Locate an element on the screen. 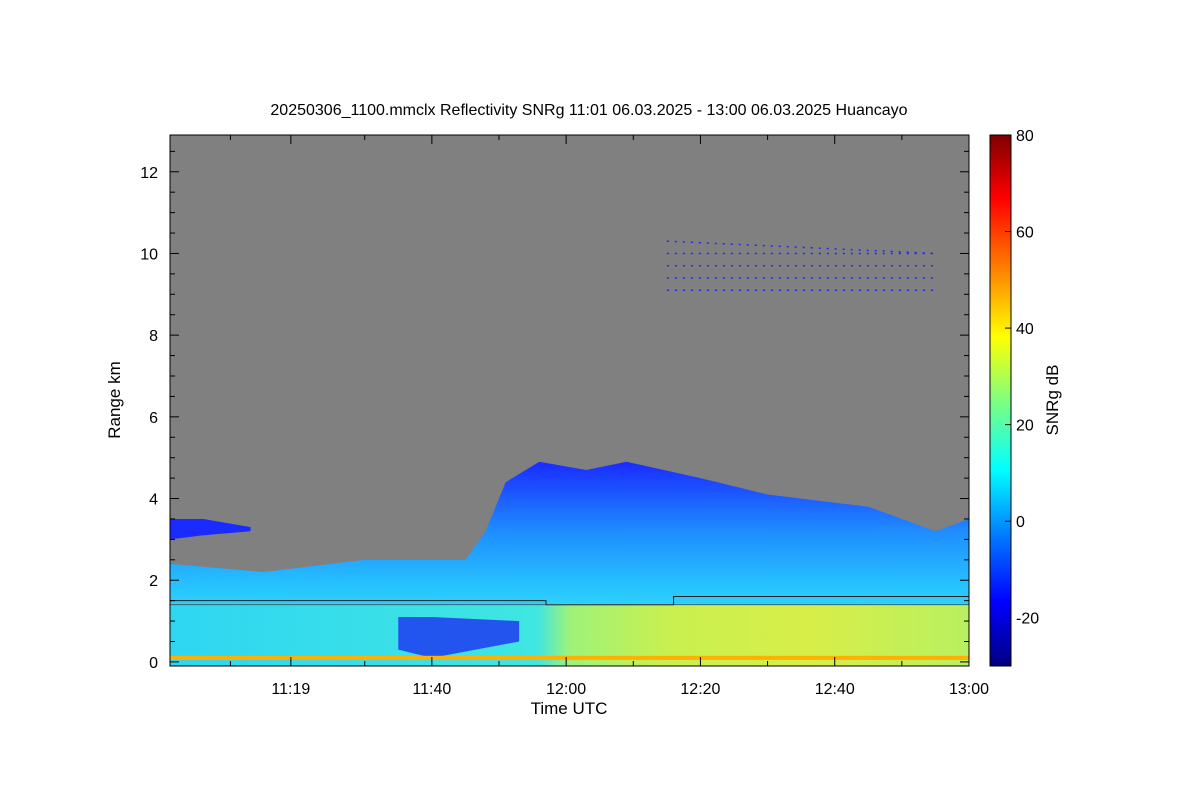 The width and height of the screenshot is (1200, 800). colorbar-tick-label: 60 is located at coordinates (1025, 233).